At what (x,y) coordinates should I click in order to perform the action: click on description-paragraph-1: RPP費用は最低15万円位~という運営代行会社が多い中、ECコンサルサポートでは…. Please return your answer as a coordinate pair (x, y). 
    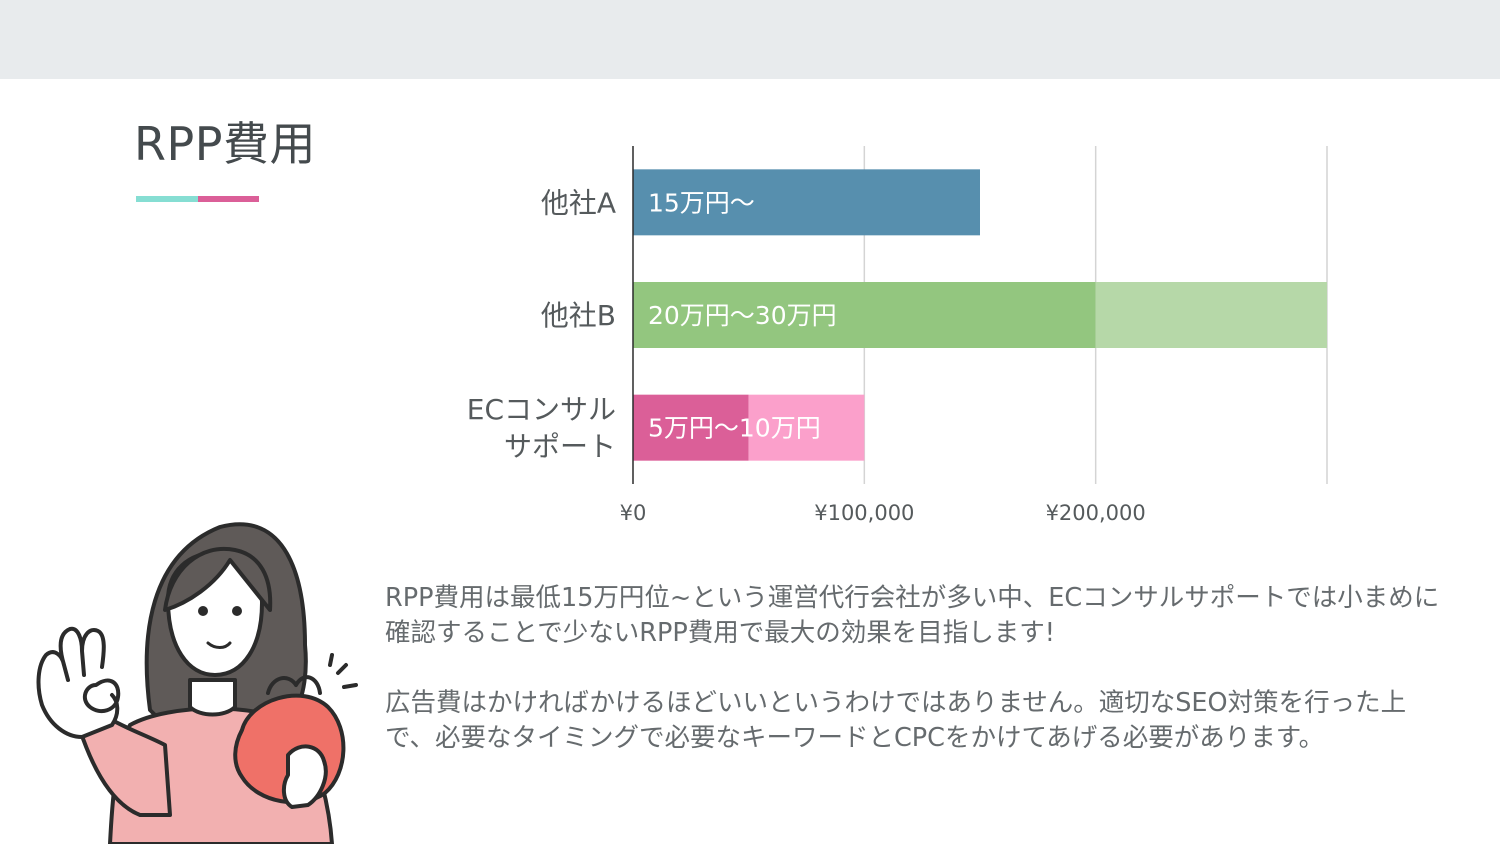
    Looking at the image, I should click on (912, 615).